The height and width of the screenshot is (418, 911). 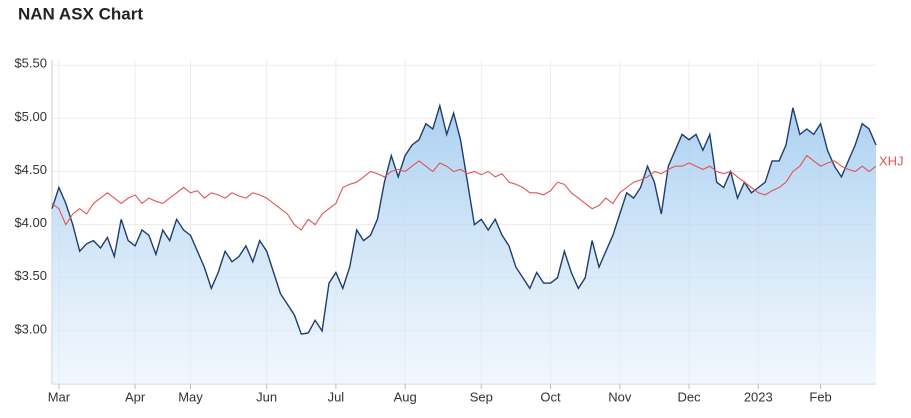 What do you see at coordinates (481, 396) in the screenshot?
I see `x-tick-label: Sep` at bounding box center [481, 396].